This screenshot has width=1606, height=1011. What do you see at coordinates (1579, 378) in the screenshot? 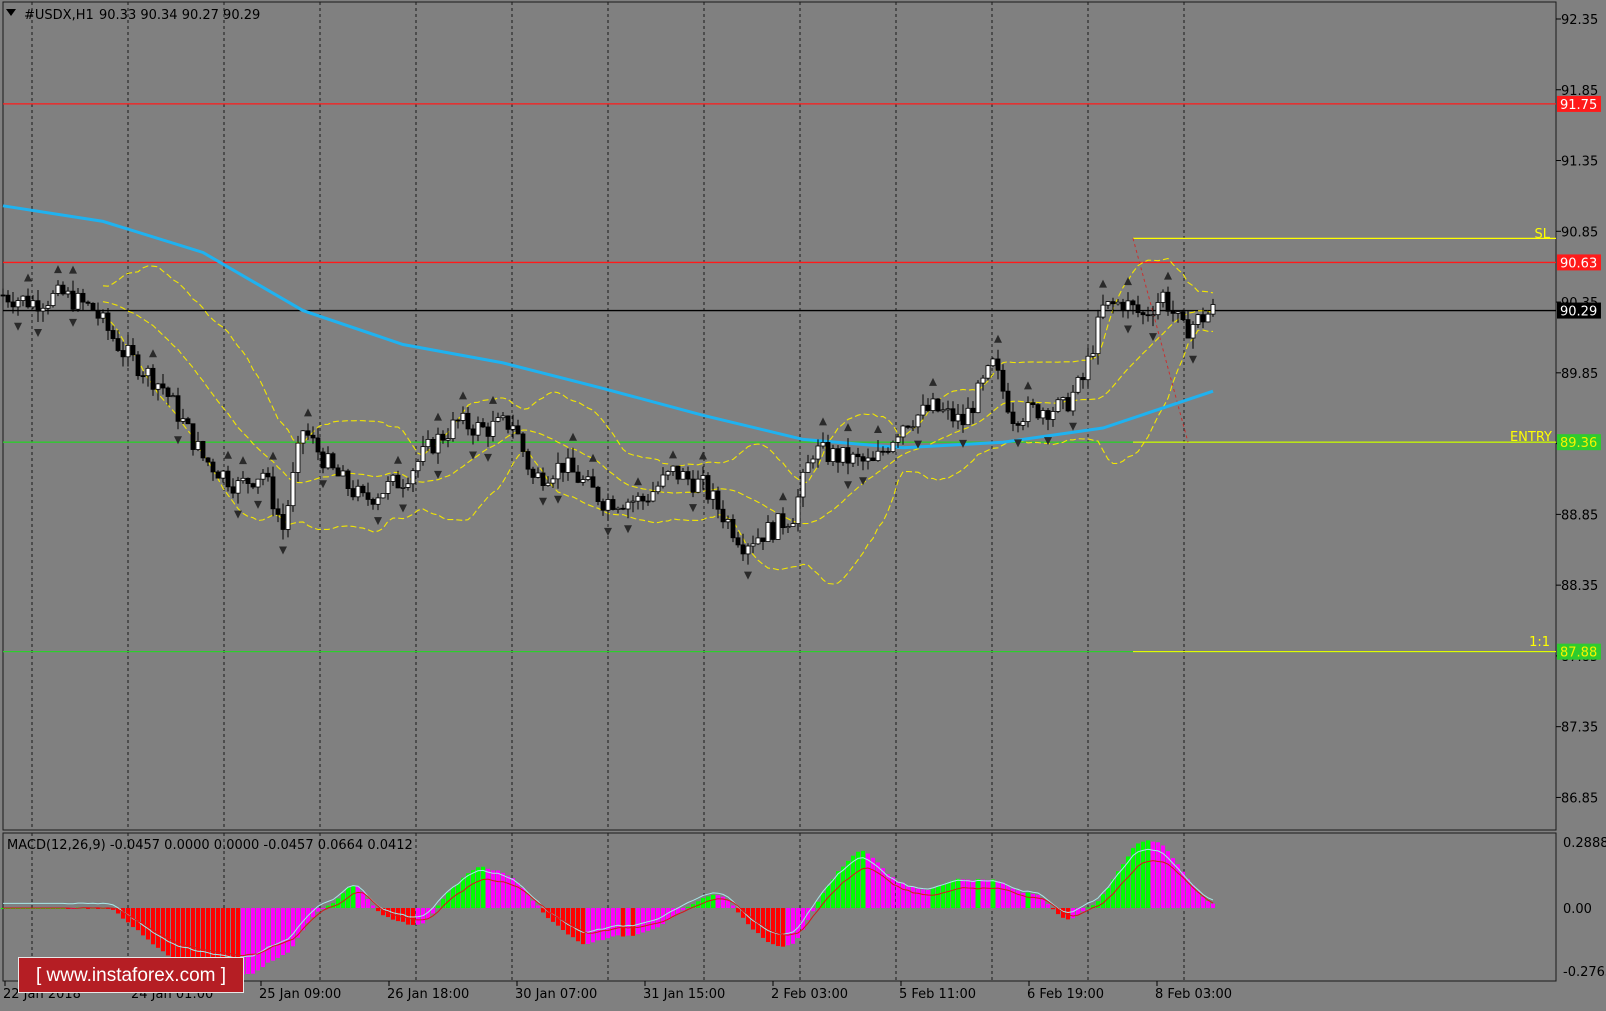
I see `price-tags: 91.75 90.63 90.29 89.36 87.88` at bounding box center [1579, 378].